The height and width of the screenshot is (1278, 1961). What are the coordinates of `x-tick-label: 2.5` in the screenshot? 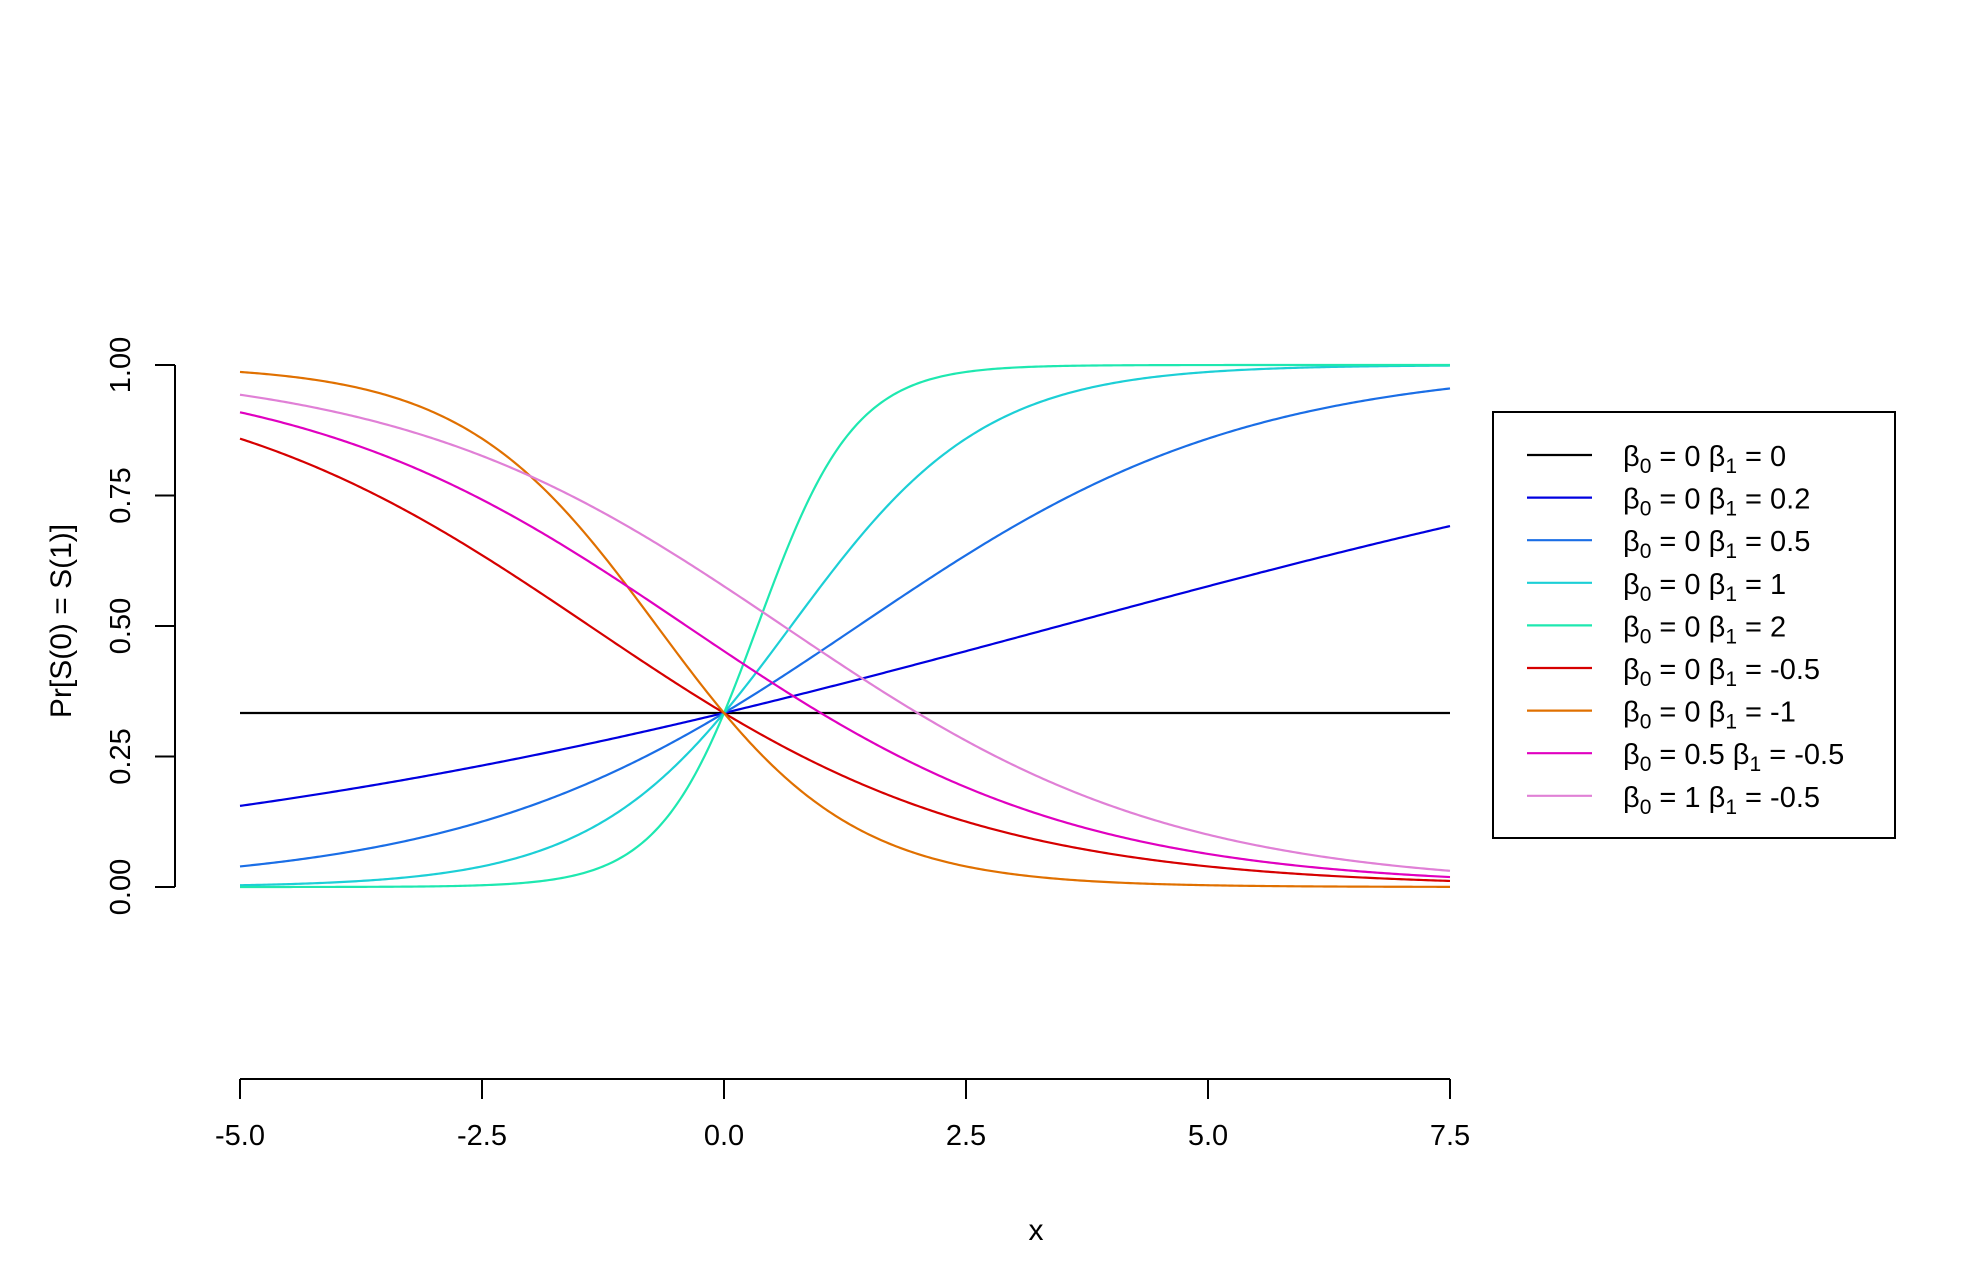 It's located at (966, 1136).